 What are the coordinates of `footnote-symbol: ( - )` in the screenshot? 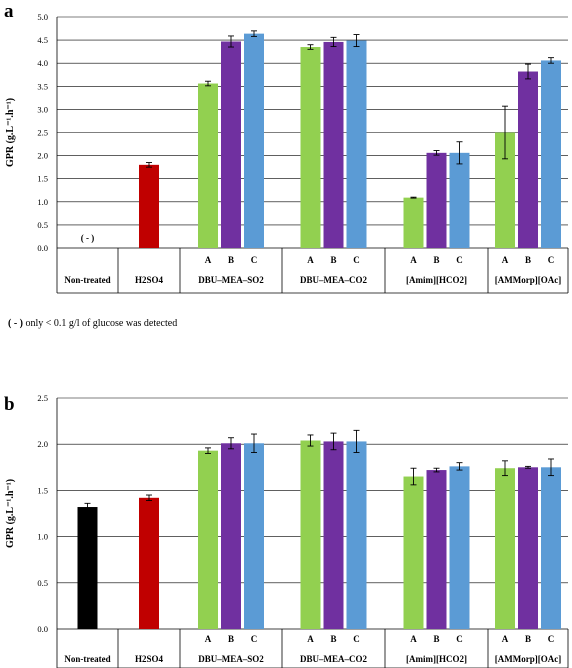 It's located at (15, 323).